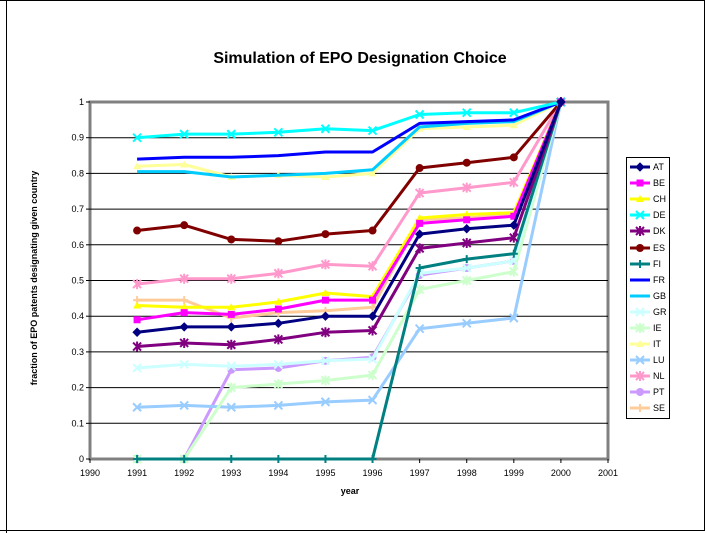  Describe the element at coordinates (657, 327) in the screenshot. I see `legend-label: IE` at that location.